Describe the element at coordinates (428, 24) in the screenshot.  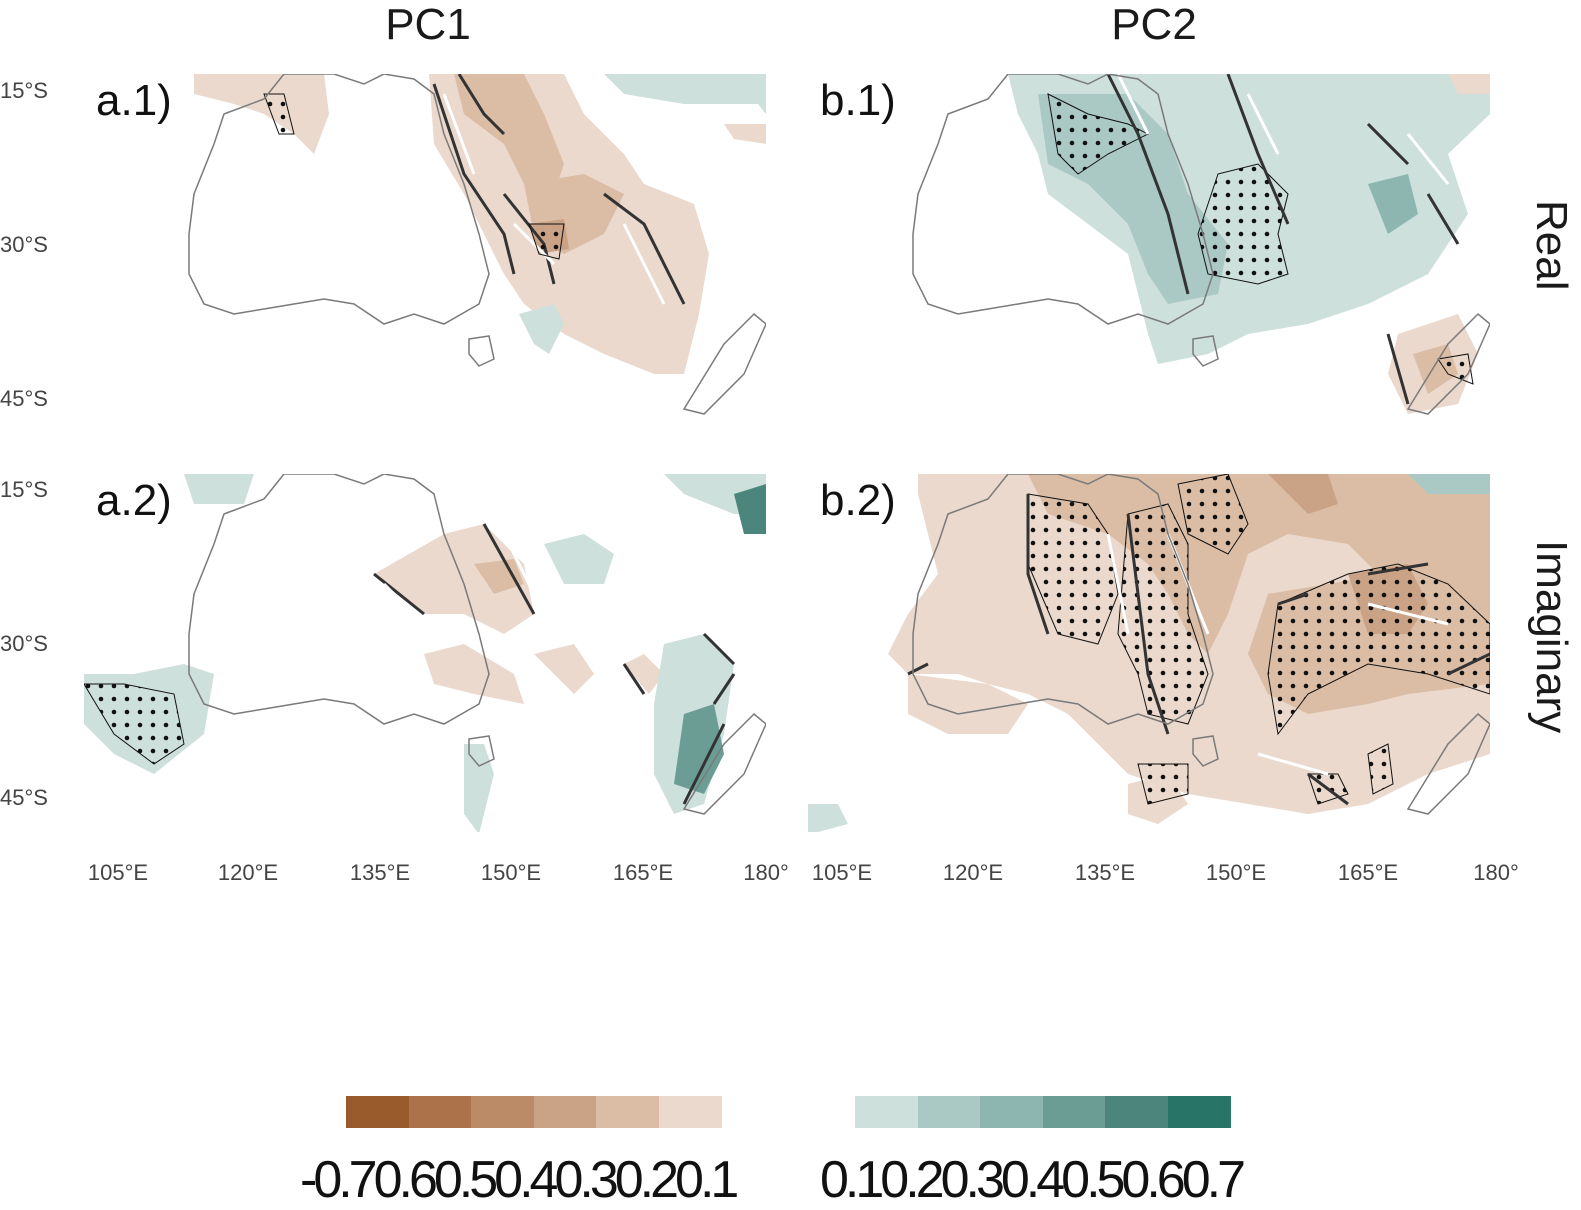
I see `column-title-pc1: PC1` at that location.